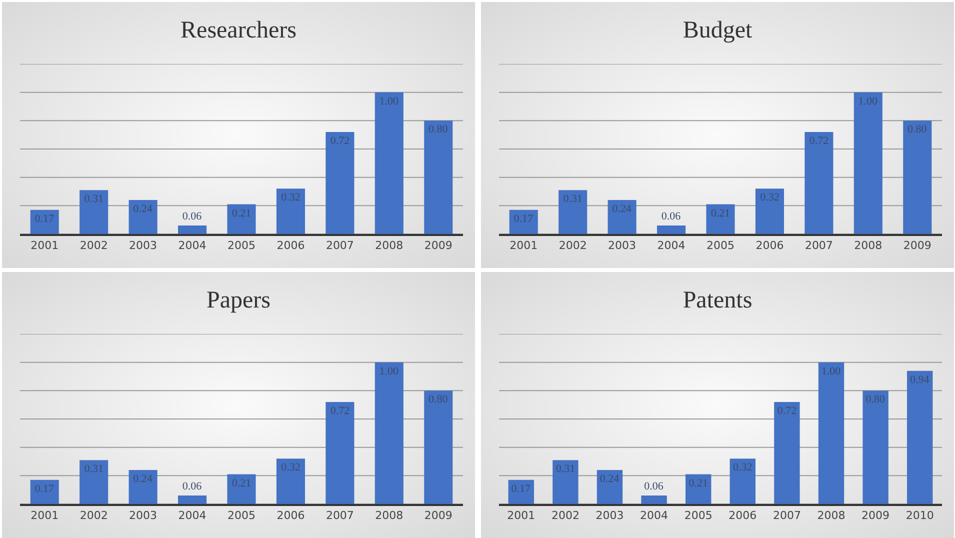  I want to click on x-tick-label: 2010, so click(920, 515).